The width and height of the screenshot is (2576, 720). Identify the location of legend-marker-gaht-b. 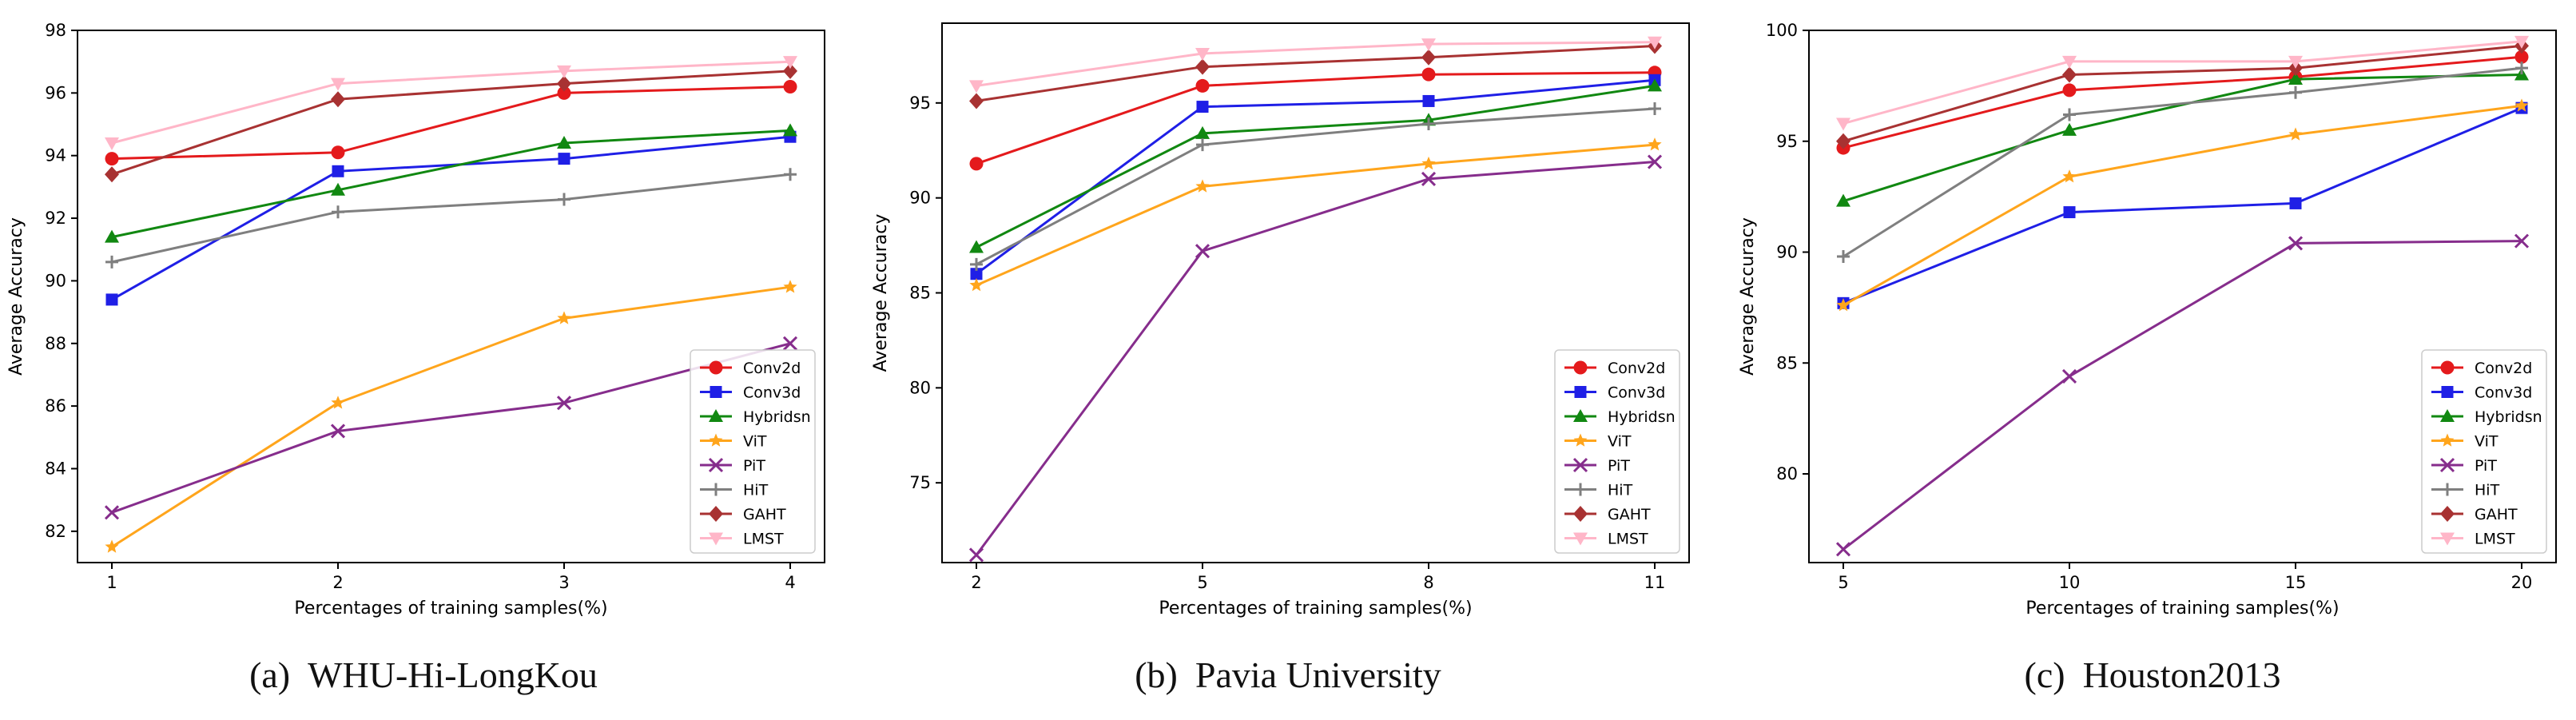
(1580, 514).